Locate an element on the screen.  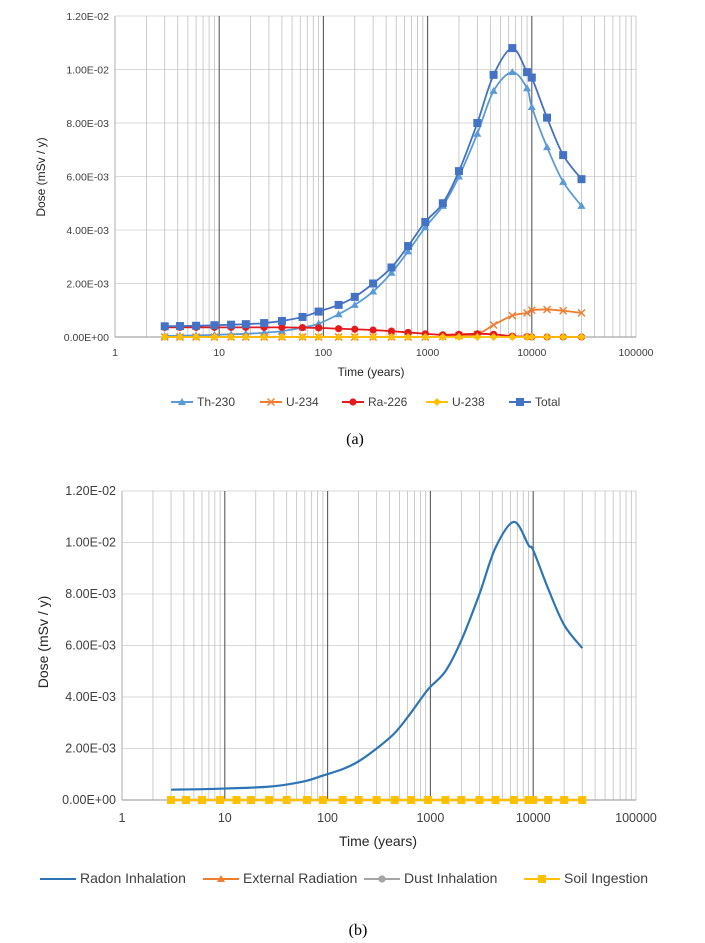
series-soil-ingestion is located at coordinates (377, 800).